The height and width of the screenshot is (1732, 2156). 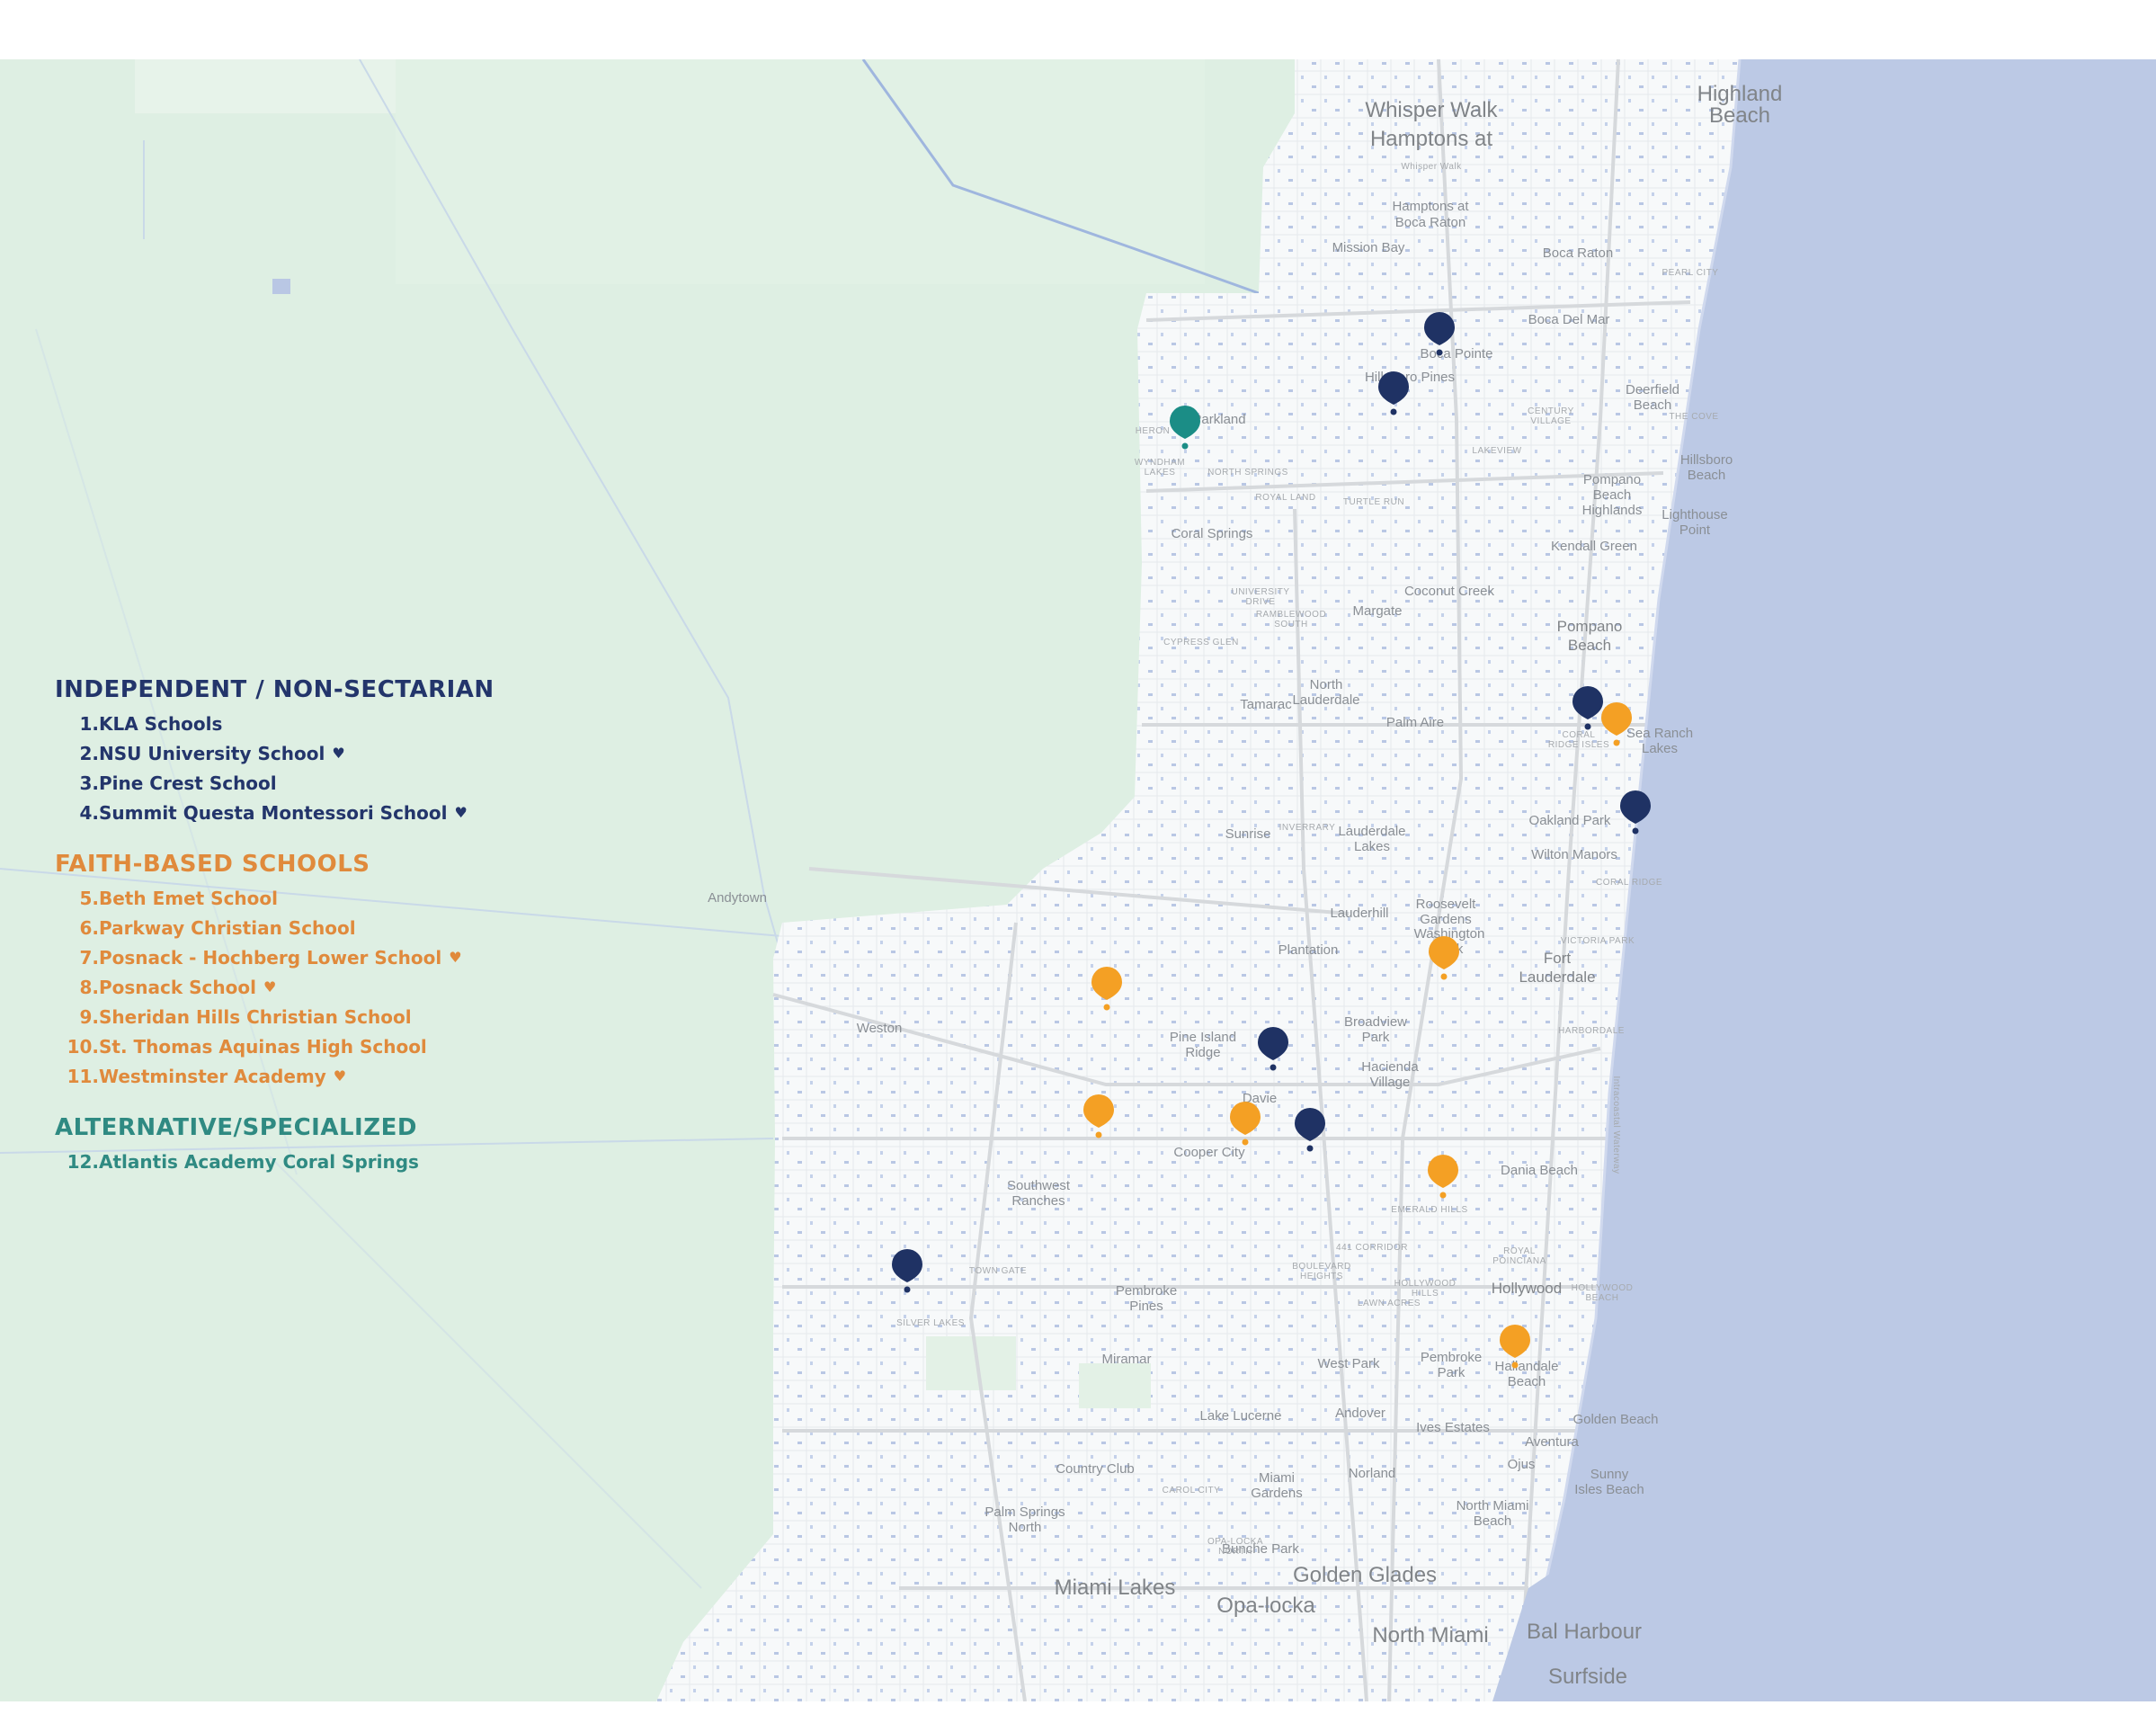 What do you see at coordinates (305, 723) in the screenshot?
I see `legend-item: 1. KLA Schools` at bounding box center [305, 723].